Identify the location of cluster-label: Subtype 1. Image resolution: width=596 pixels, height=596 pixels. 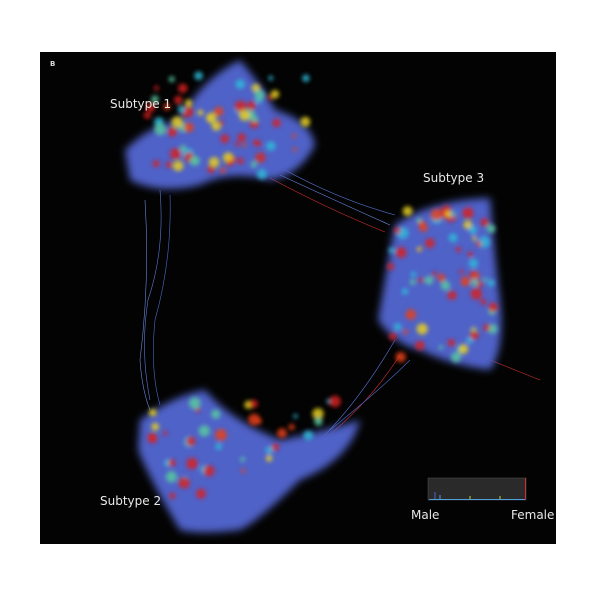
(140, 104).